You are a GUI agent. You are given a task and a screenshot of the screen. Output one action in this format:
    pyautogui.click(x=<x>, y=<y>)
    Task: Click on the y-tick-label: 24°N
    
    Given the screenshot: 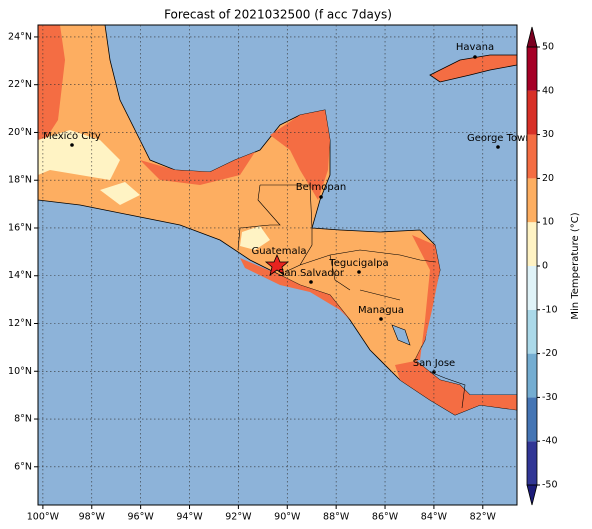 What is the action you would take?
    pyautogui.click(x=20, y=36)
    